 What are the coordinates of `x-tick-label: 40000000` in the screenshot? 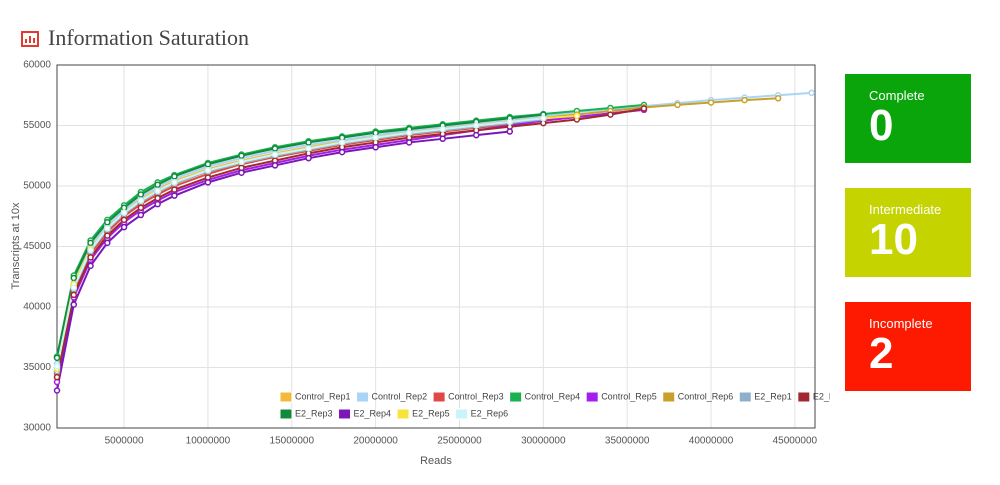 It's located at (711, 441).